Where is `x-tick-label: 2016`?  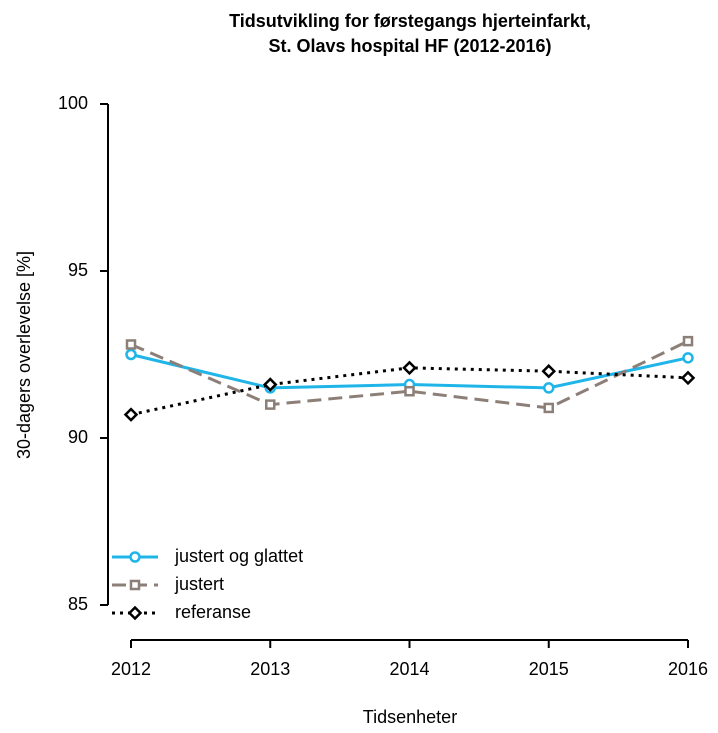
x-tick-label: 2016 is located at coordinates (688, 669).